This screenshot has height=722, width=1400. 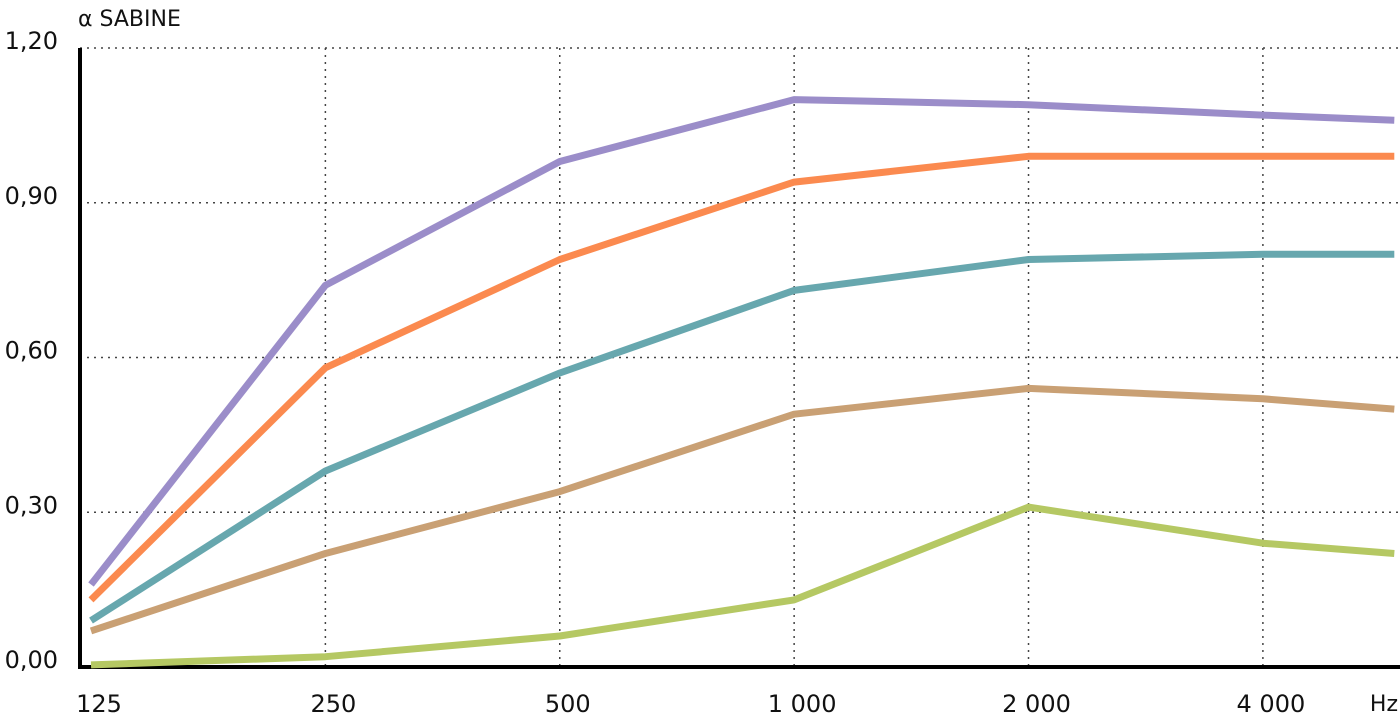 What do you see at coordinates (31, 196) in the screenshot?
I see `y-tick-label: 0,90` at bounding box center [31, 196].